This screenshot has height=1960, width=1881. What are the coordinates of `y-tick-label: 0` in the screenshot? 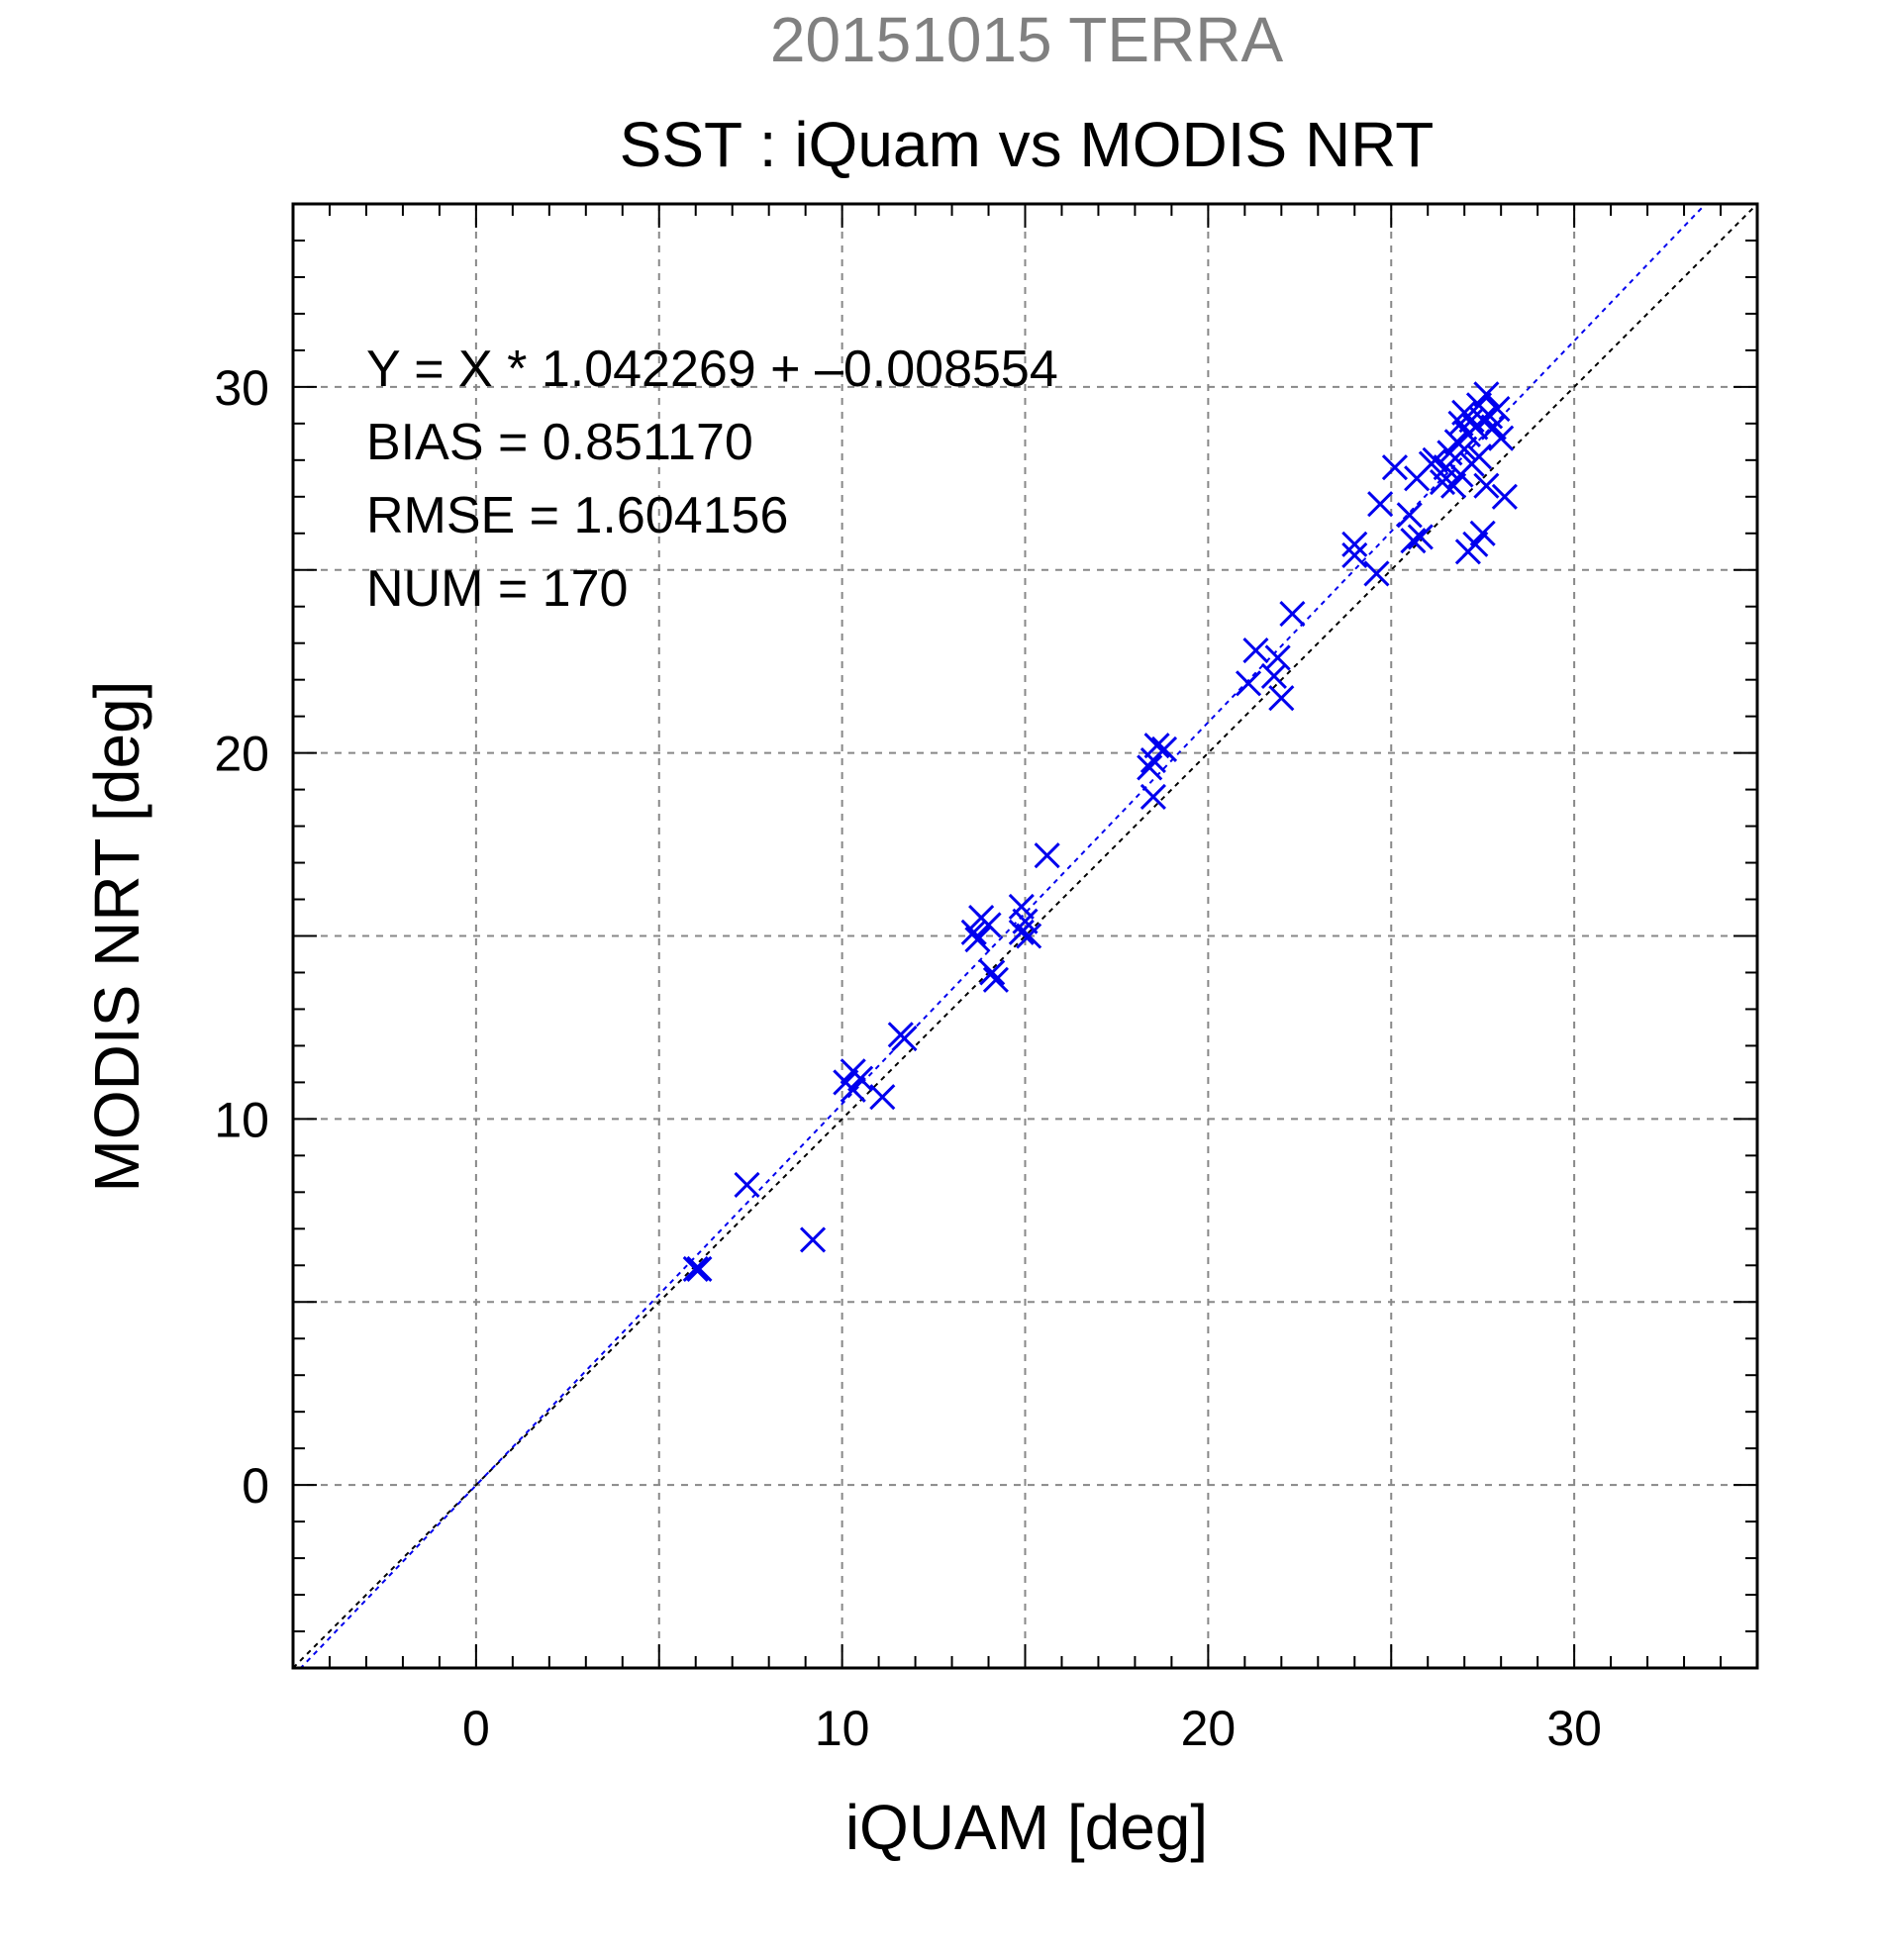 It's located at (255, 1486).